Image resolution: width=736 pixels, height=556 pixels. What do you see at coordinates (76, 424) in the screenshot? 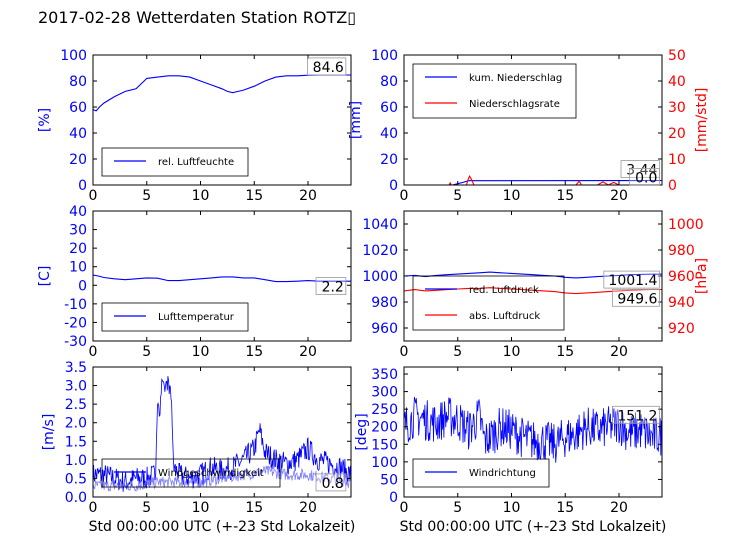
I see `y-tick-label: 2.0` at bounding box center [76, 424].